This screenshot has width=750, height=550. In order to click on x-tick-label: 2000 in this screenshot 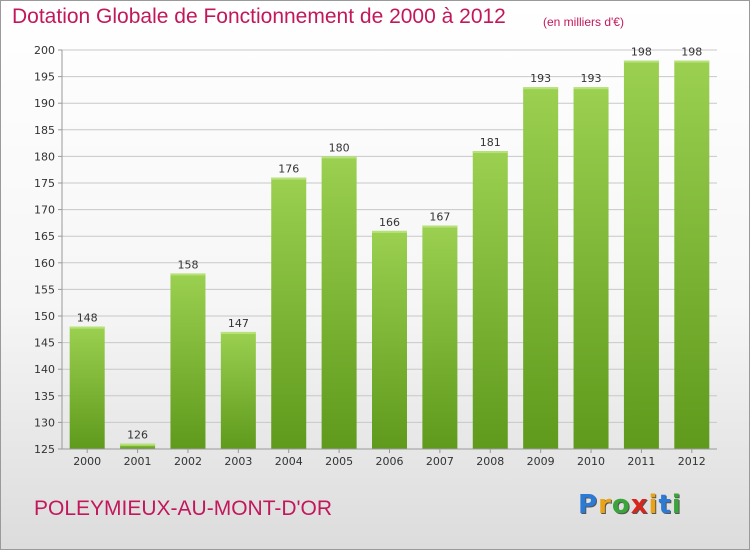, I will do `click(87, 461)`.